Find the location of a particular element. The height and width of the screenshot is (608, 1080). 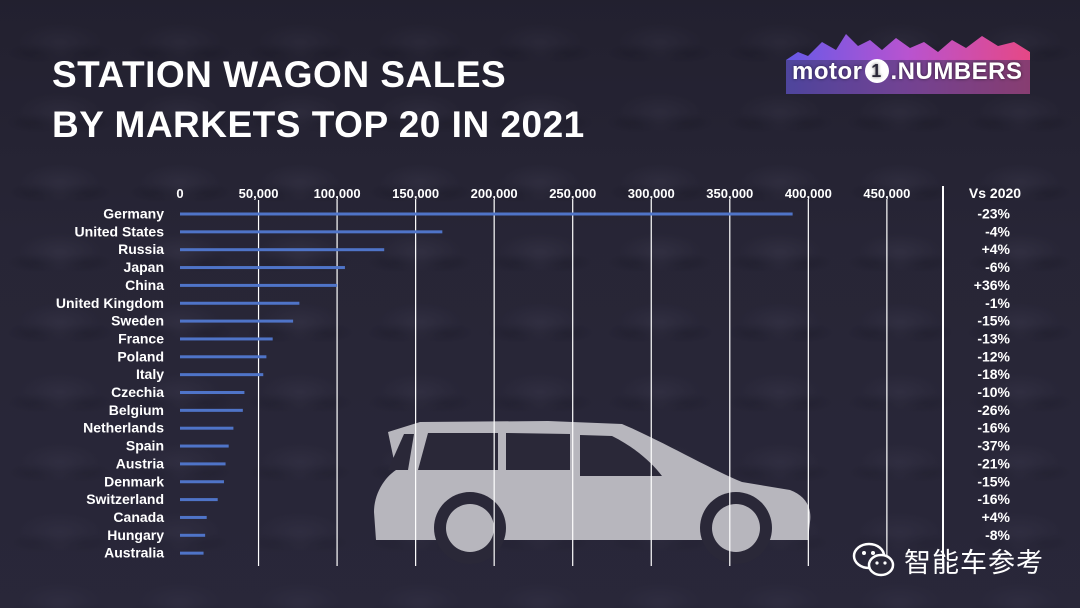

title-line-2: BY MARKETS TOP 20 IN 2021 is located at coordinates (318, 124).